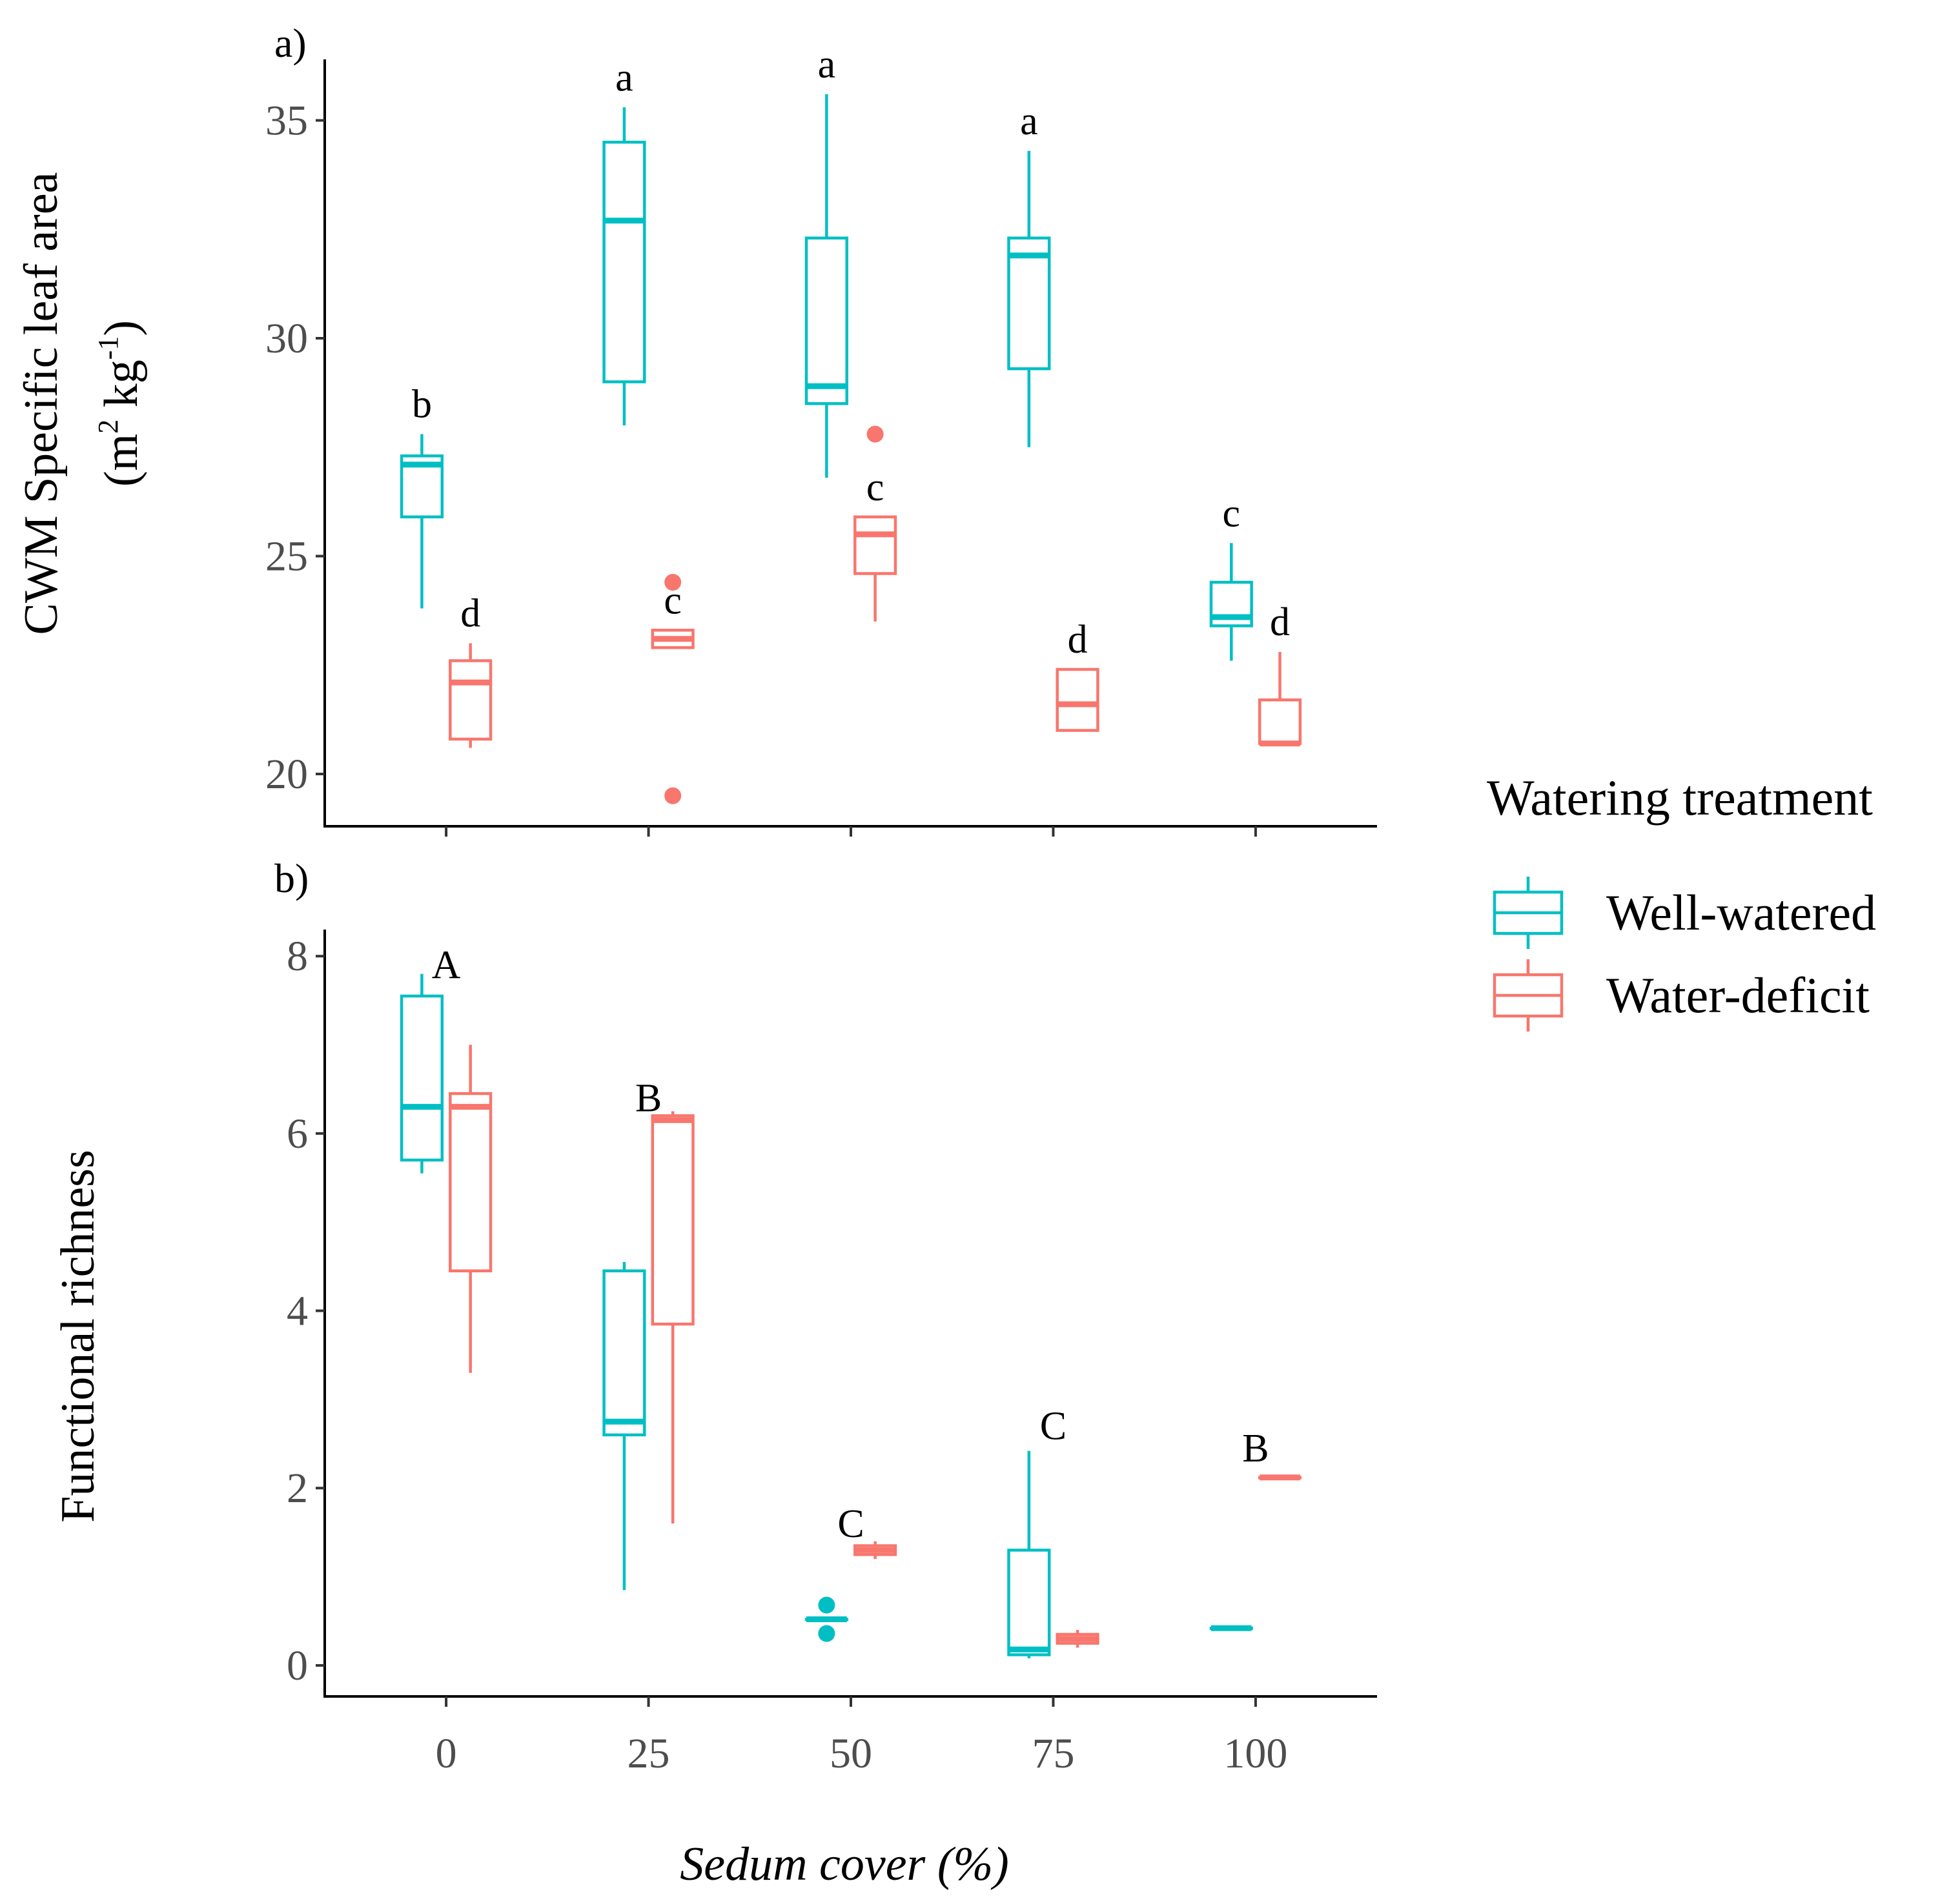  What do you see at coordinates (649, 1753) in the screenshot?
I see `x-tick-label: 25` at bounding box center [649, 1753].